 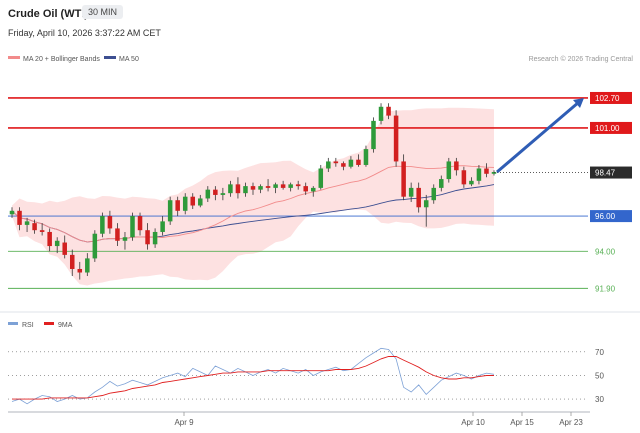 What do you see at coordinates (607, 128) in the screenshot?
I see `level-label-1: 101.00` at bounding box center [607, 128].